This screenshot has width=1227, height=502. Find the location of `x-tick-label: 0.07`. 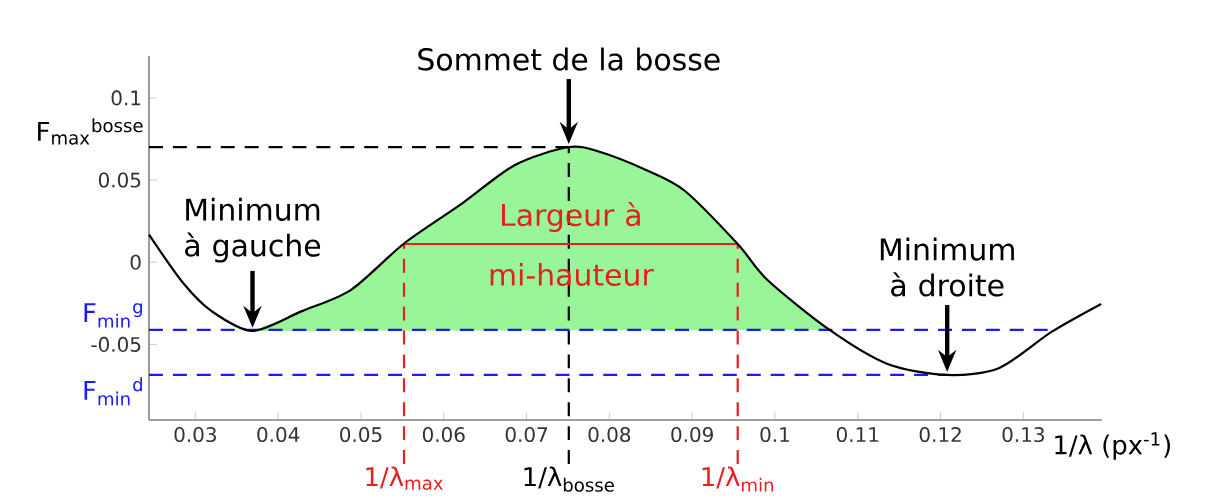

x-tick-label: 0.07 is located at coordinates (526, 435).